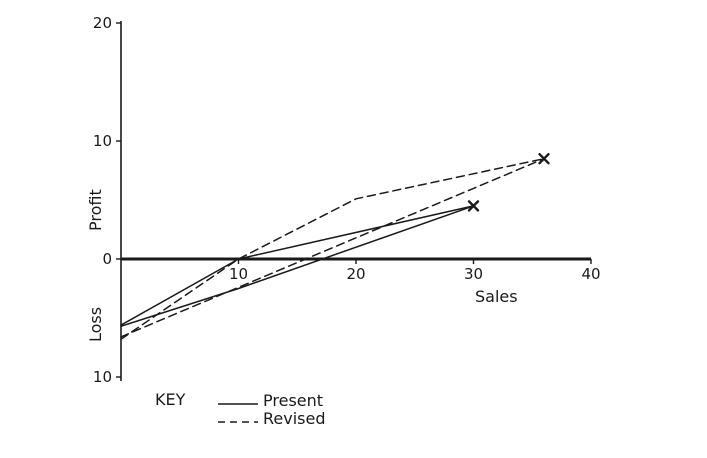  What do you see at coordinates (107, 259) in the screenshot?
I see `y-tick-label: 0` at bounding box center [107, 259].